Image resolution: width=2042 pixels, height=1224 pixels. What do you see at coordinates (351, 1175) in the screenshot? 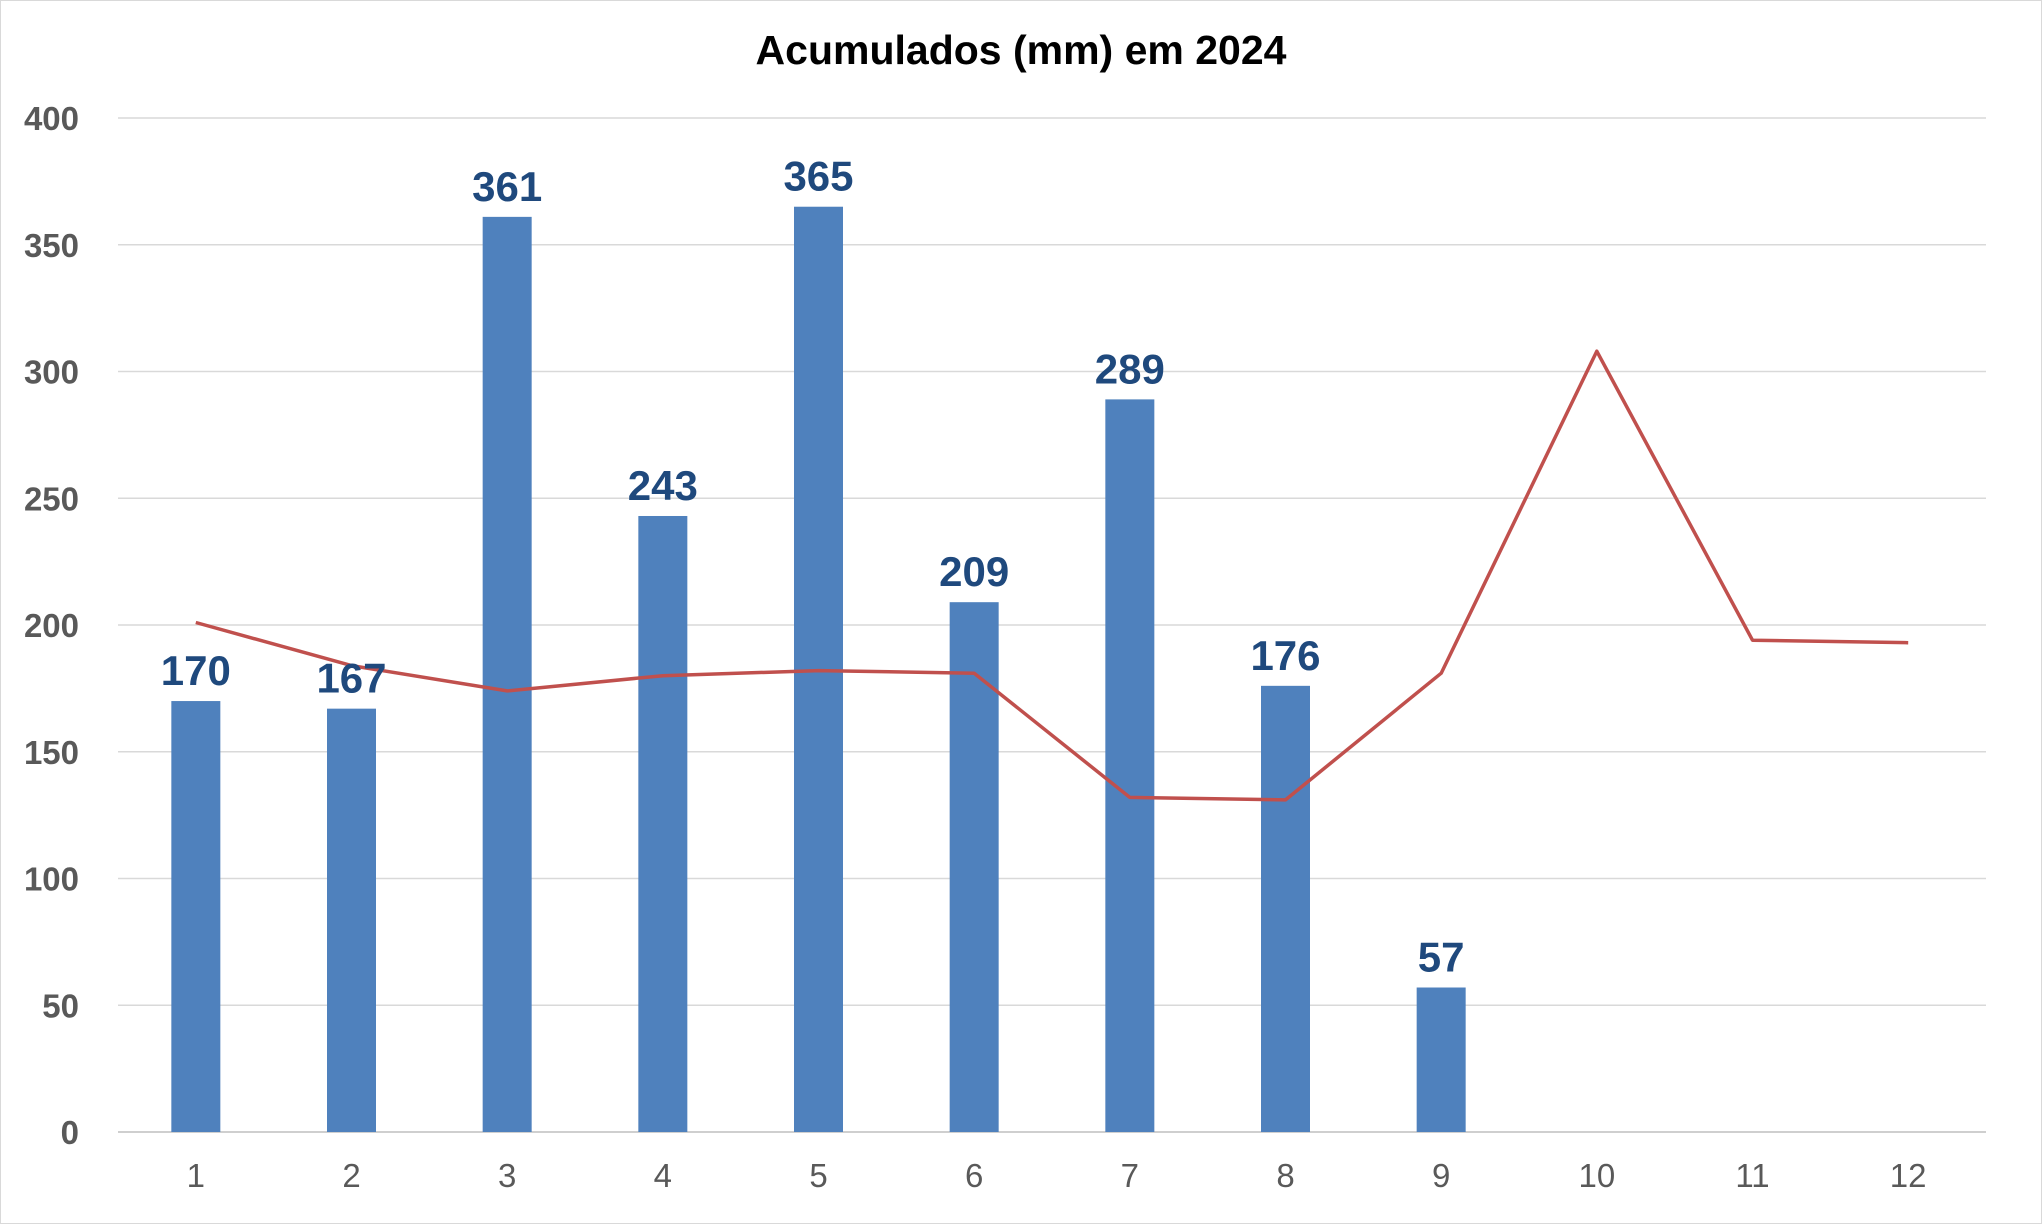
I see `x-tick-label-2: 2` at bounding box center [351, 1175].